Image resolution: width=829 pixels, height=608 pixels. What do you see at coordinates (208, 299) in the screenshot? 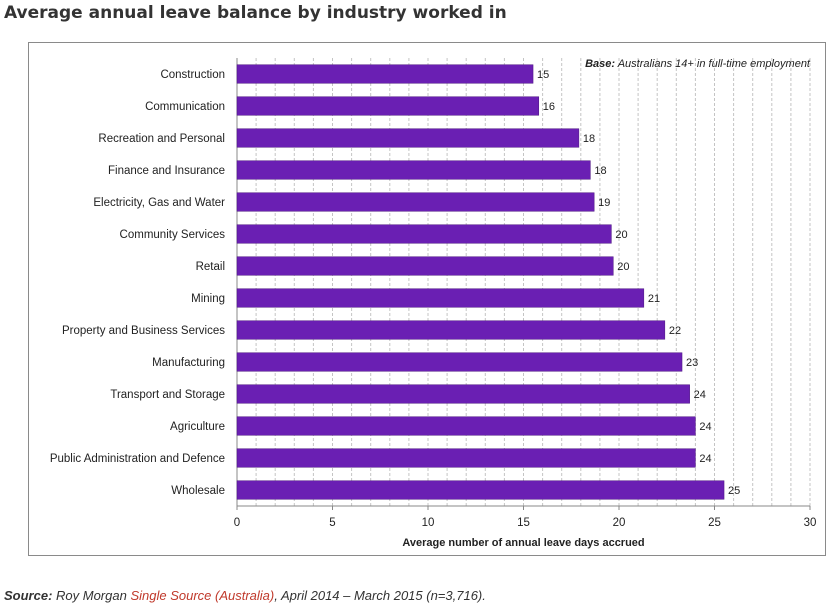
I see `category-label: Mining` at bounding box center [208, 299].